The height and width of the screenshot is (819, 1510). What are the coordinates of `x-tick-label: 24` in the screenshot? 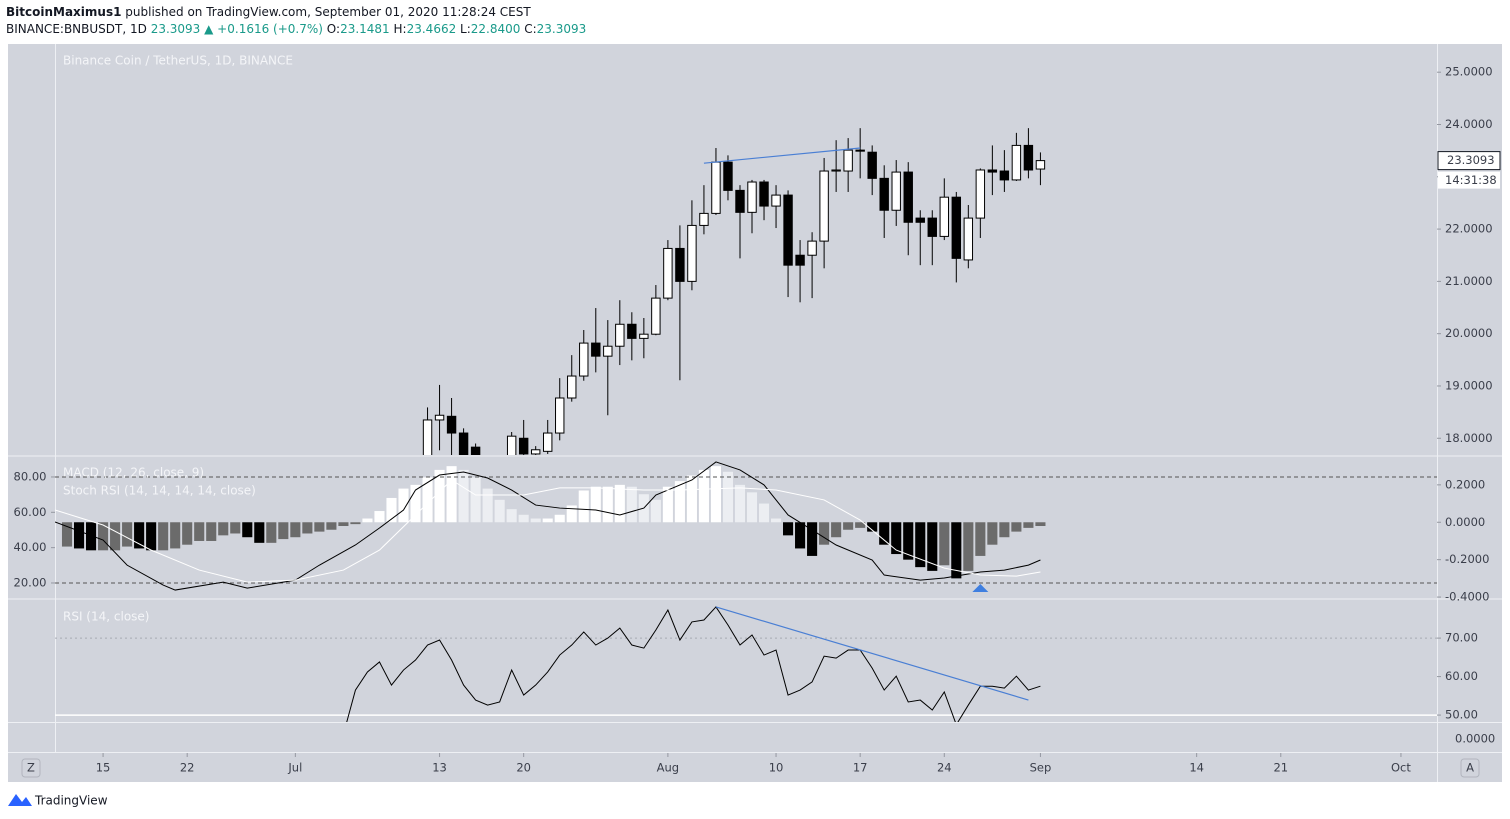 It's located at (944, 768).